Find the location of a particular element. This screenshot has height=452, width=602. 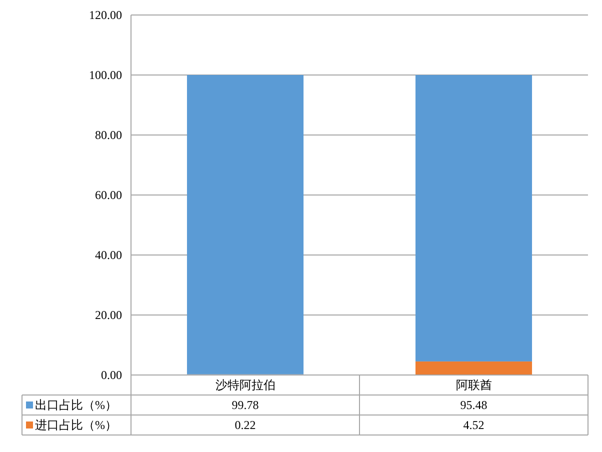

data-label: 99.78 is located at coordinates (245, 405).